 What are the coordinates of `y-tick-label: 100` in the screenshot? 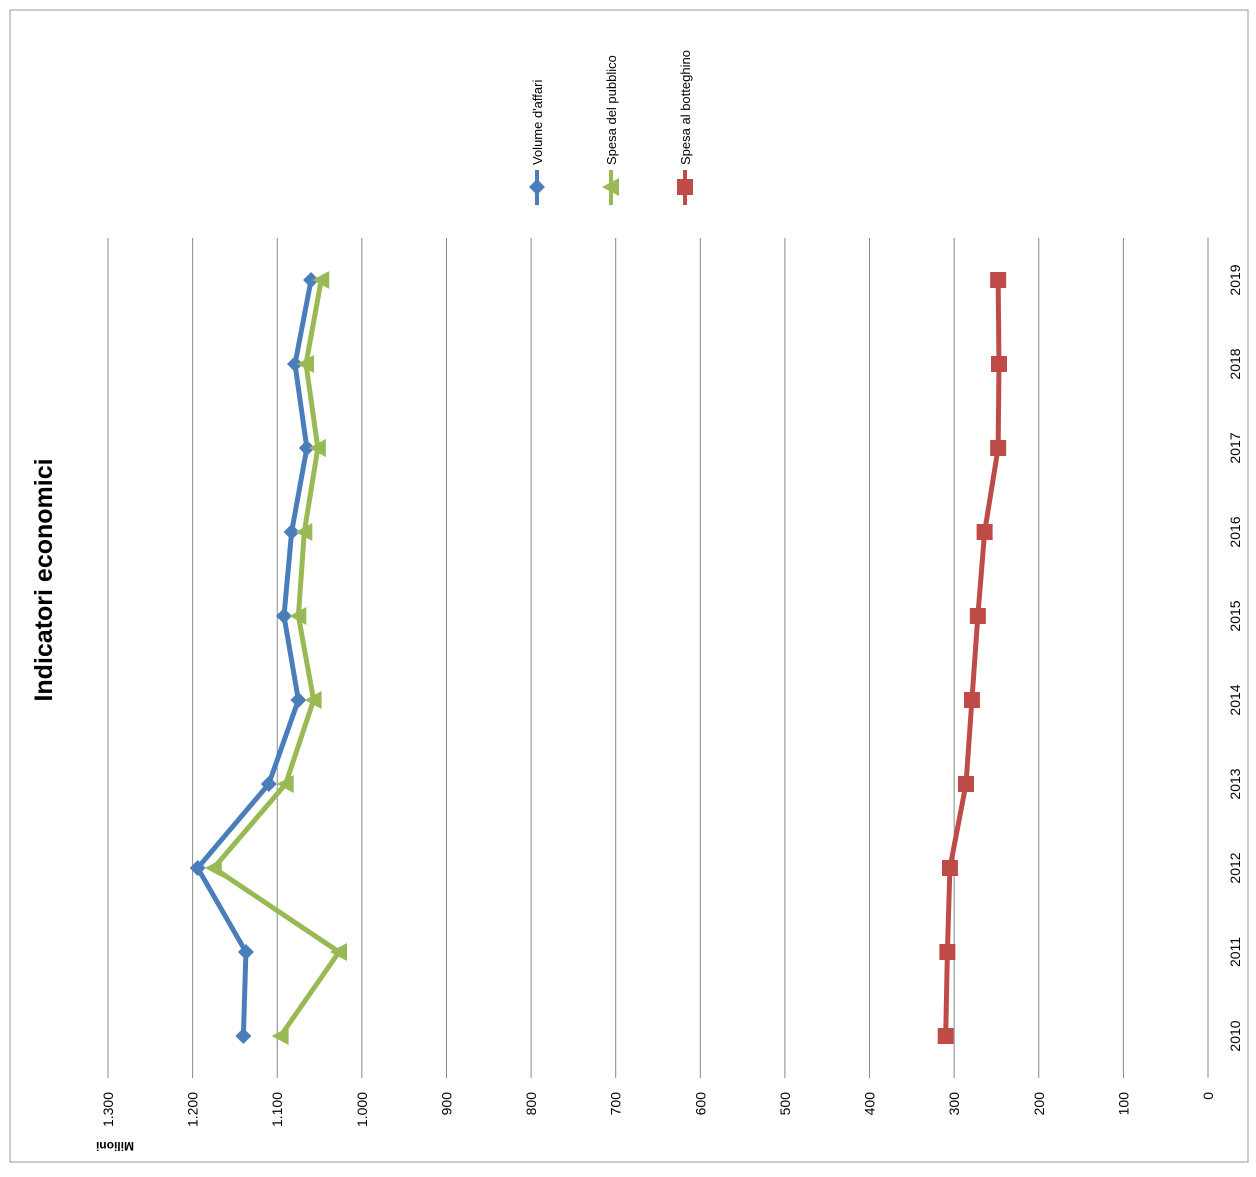 It's located at (1123, 1104).